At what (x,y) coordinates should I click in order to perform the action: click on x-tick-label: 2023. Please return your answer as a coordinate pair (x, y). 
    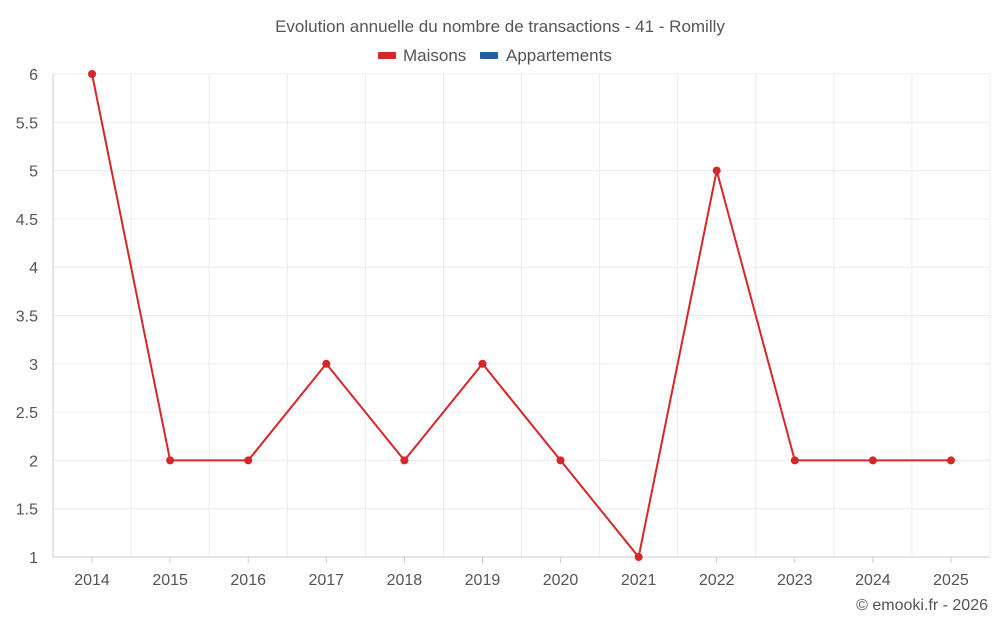
    Looking at the image, I should click on (795, 580).